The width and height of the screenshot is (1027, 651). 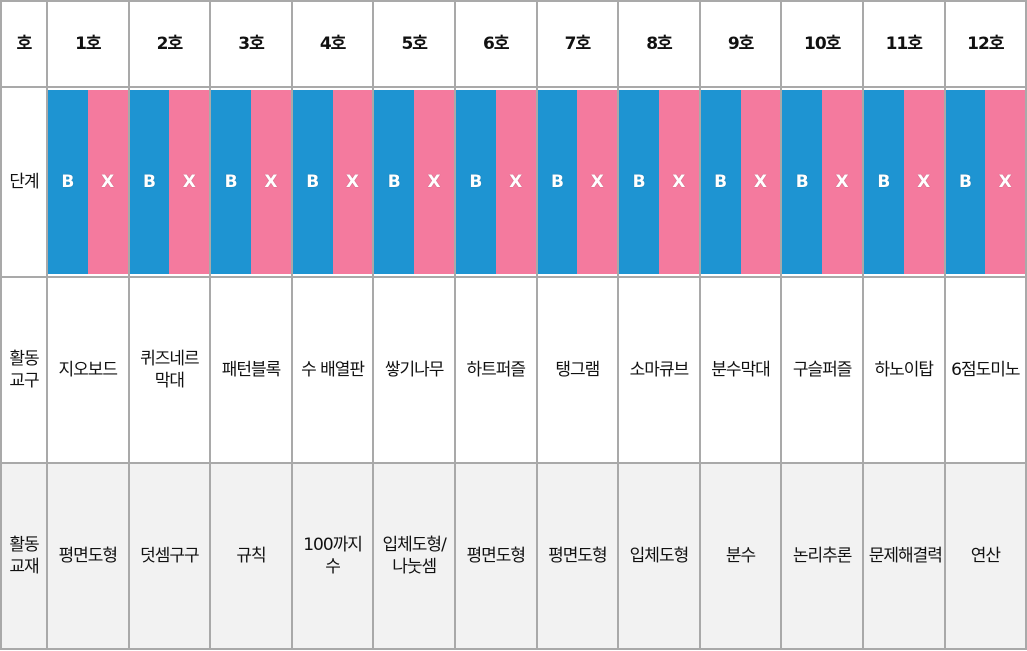 What do you see at coordinates (496, 370) in the screenshot?
I see `tool-text: 하트퍼즐` at bounding box center [496, 370].